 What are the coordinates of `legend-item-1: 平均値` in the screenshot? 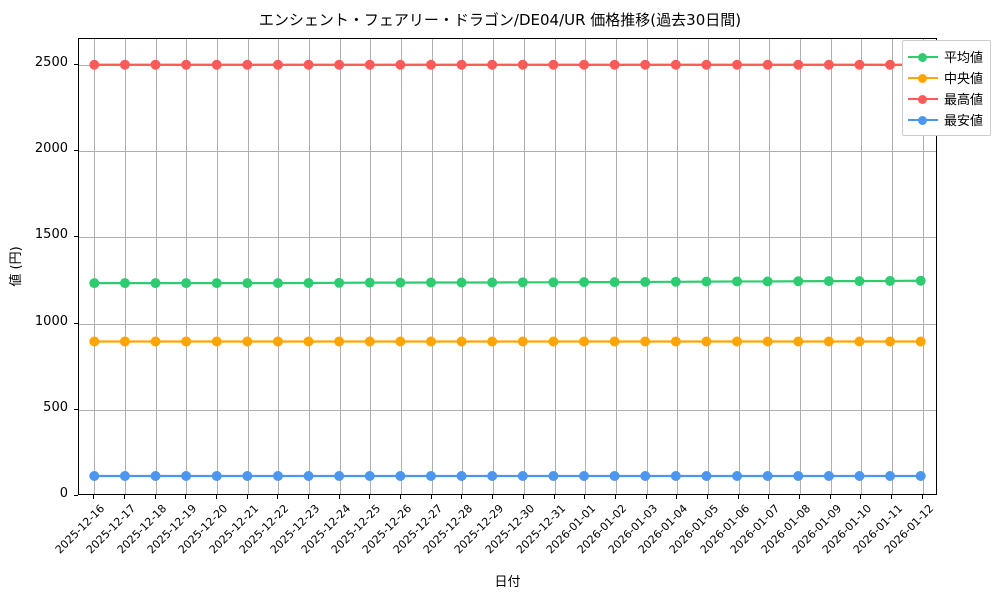 It's located at (945, 56).